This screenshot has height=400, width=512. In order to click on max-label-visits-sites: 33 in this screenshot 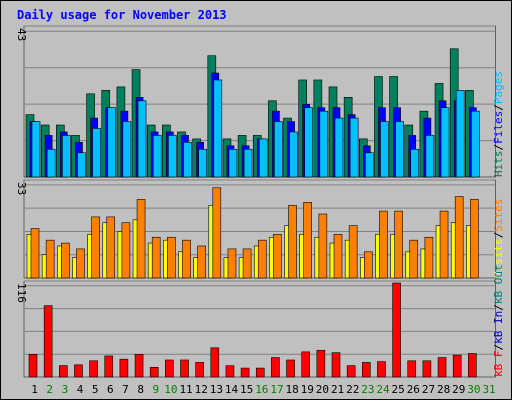, I will do `click(21, 188)`.